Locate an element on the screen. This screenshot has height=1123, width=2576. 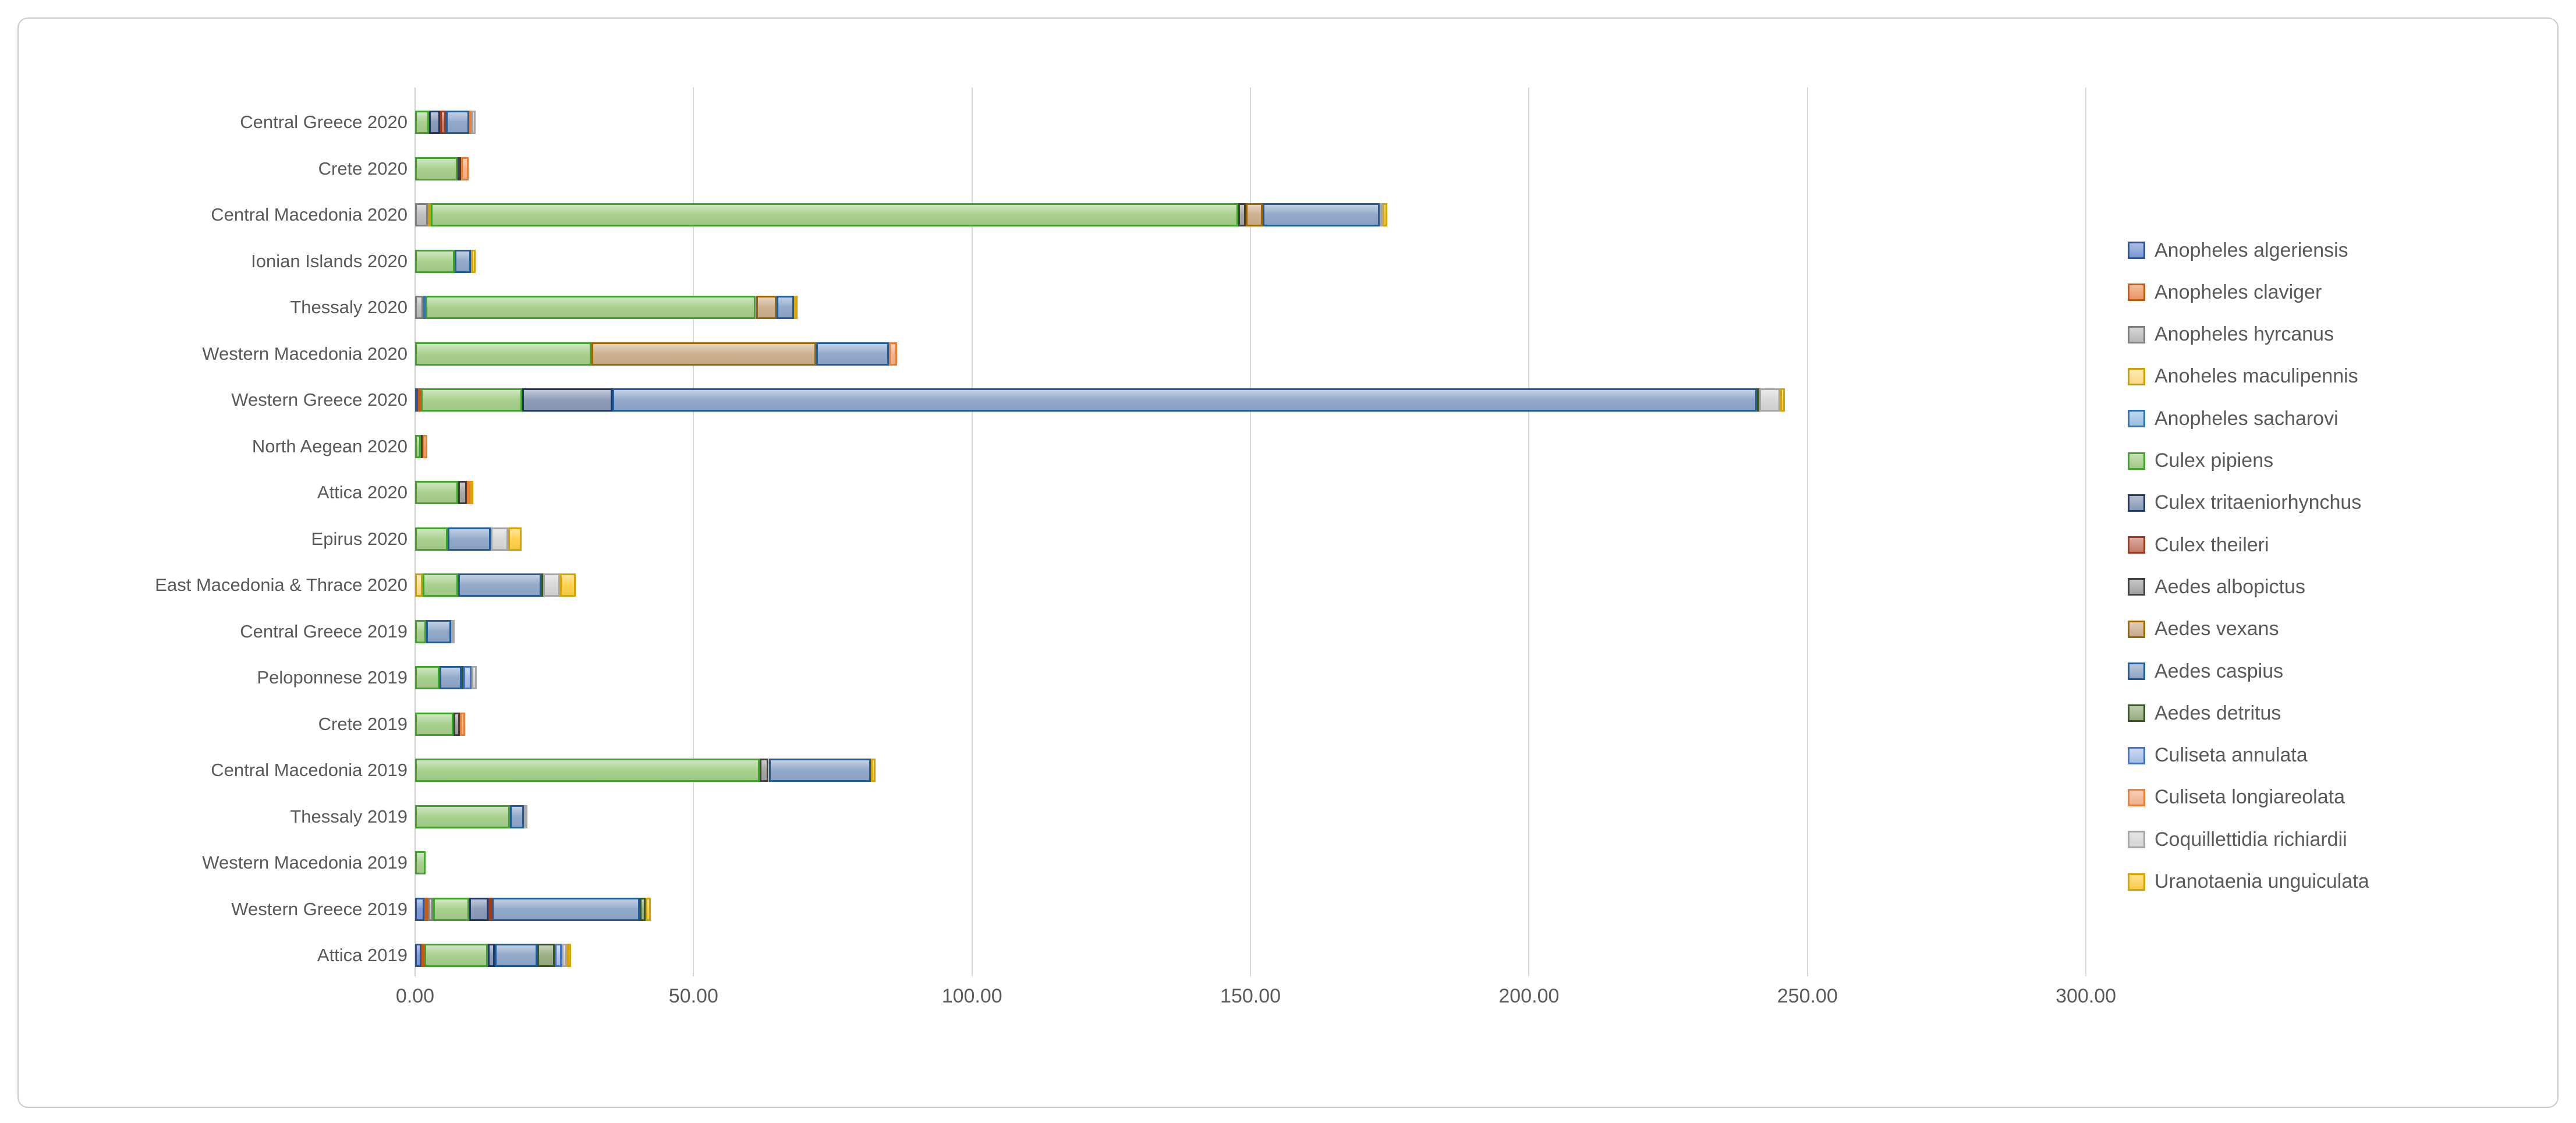
legend-swatch-coquillettidia-richiardii is located at coordinates (2136, 840).